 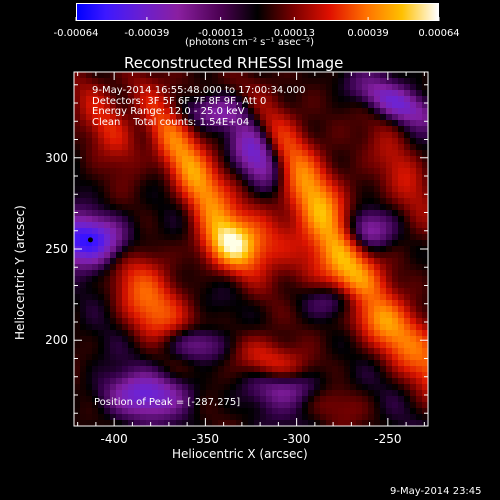 I want to click on x-tick-label: -350, so click(x=205, y=439).